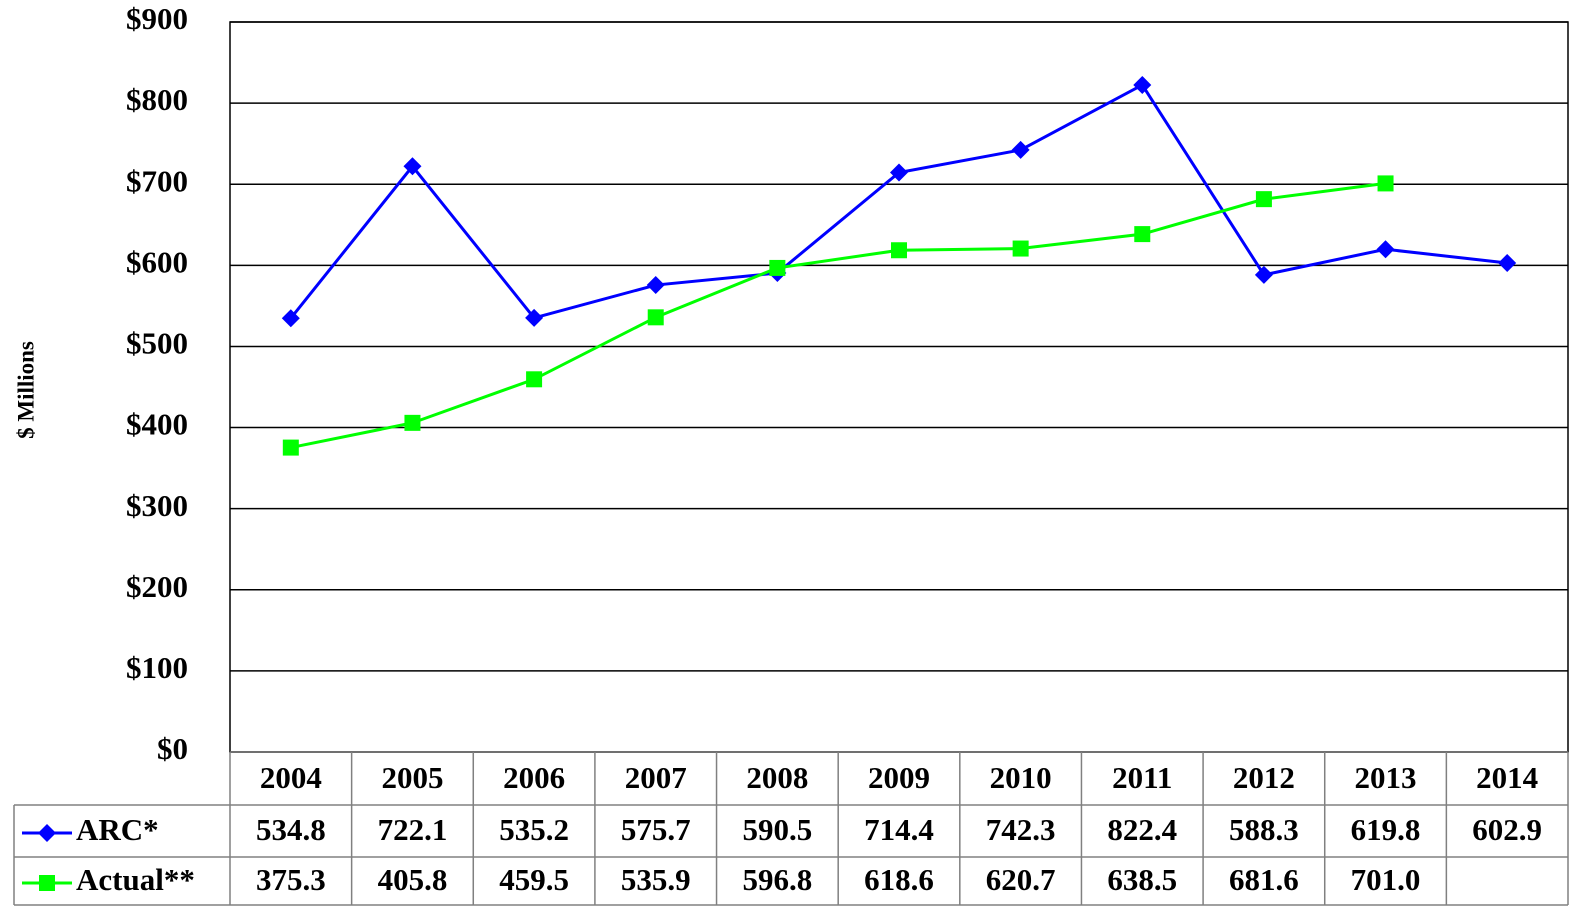  What do you see at coordinates (157, 261) in the screenshot?
I see `y-tick-label: $600` at bounding box center [157, 261].